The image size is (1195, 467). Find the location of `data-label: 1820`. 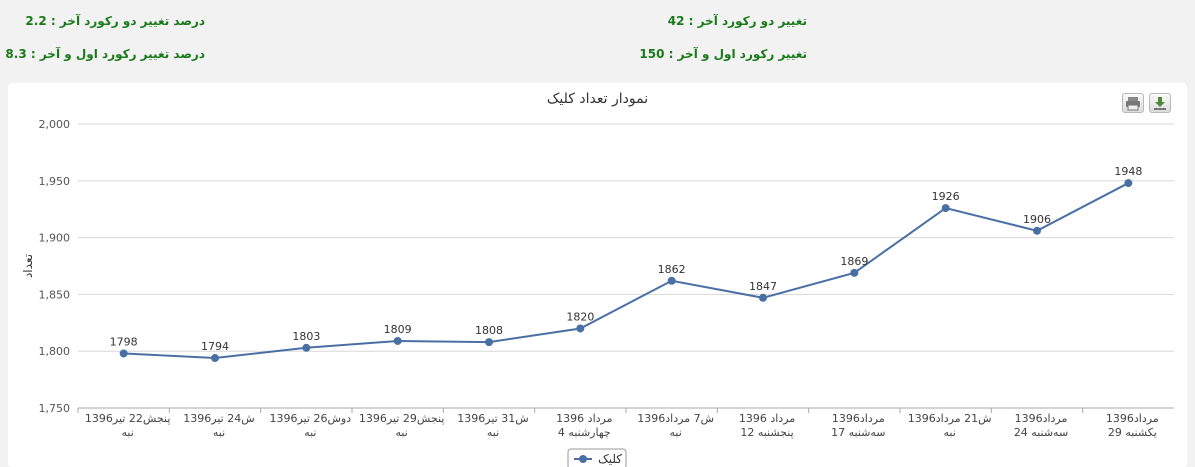

data-label: 1820 is located at coordinates (580, 316).